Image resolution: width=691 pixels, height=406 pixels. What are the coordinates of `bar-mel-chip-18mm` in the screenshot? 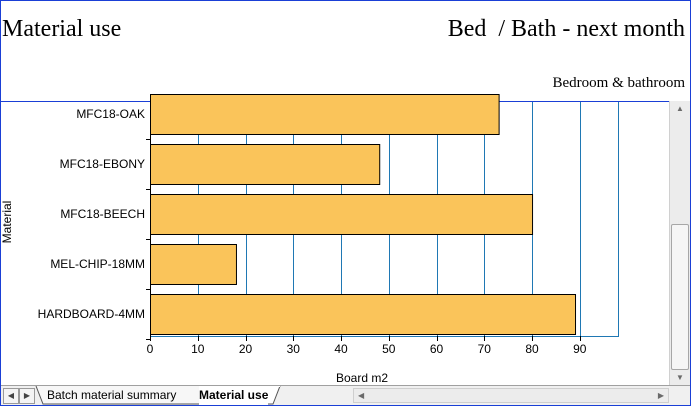 It's located at (193, 264).